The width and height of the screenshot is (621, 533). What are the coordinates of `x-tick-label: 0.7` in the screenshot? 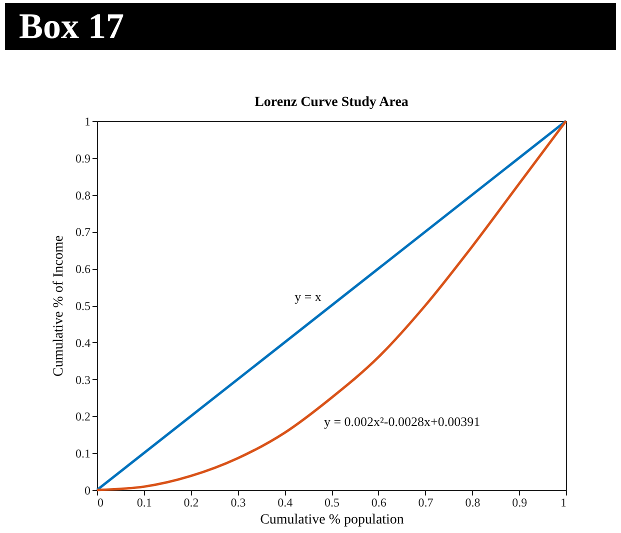 It's located at (426, 503).